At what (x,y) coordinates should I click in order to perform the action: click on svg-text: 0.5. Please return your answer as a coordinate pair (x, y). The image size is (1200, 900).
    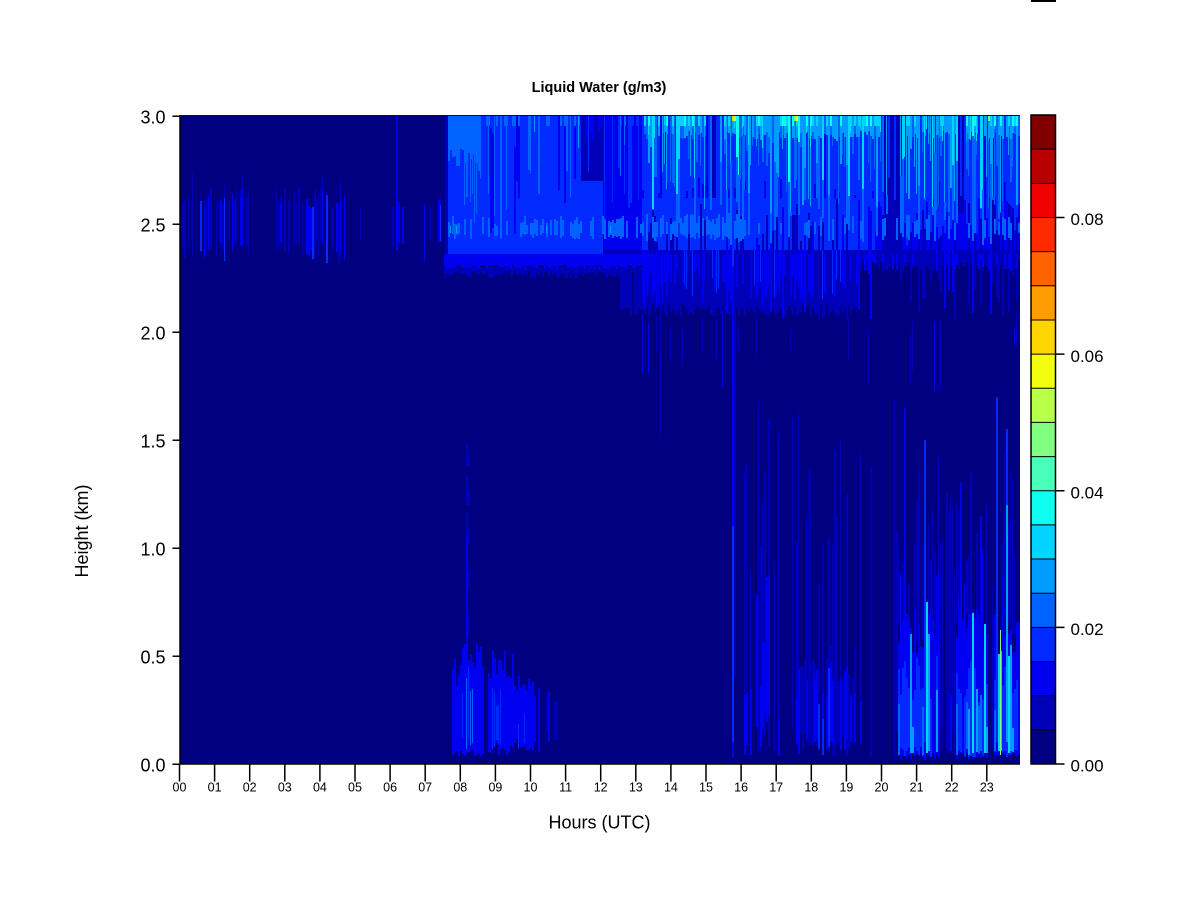
    Looking at the image, I should click on (152, 658).